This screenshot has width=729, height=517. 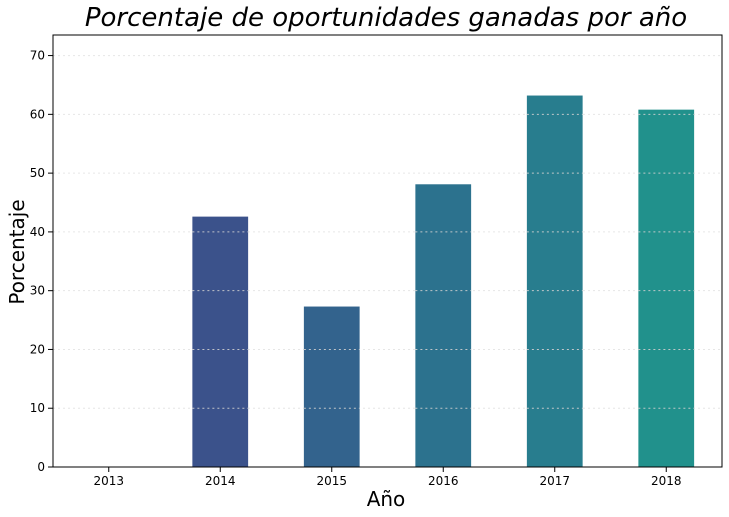 I want to click on x-axis-title: Año, so click(x=386, y=499).